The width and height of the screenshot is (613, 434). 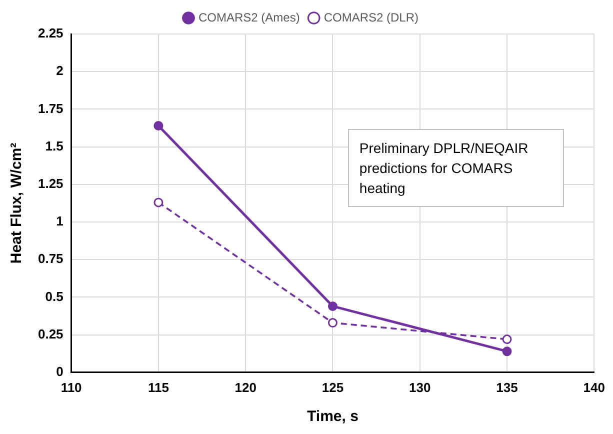 What do you see at coordinates (51, 33) in the screenshot?
I see `y-tick-label: 2.25` at bounding box center [51, 33].